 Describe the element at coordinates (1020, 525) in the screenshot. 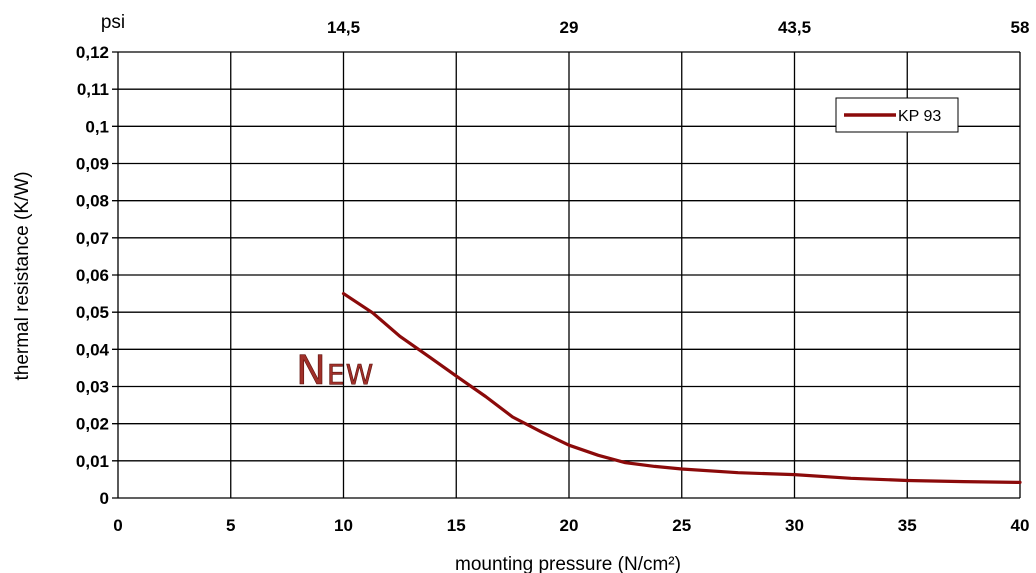

I see `x-tick-label: 40` at that location.